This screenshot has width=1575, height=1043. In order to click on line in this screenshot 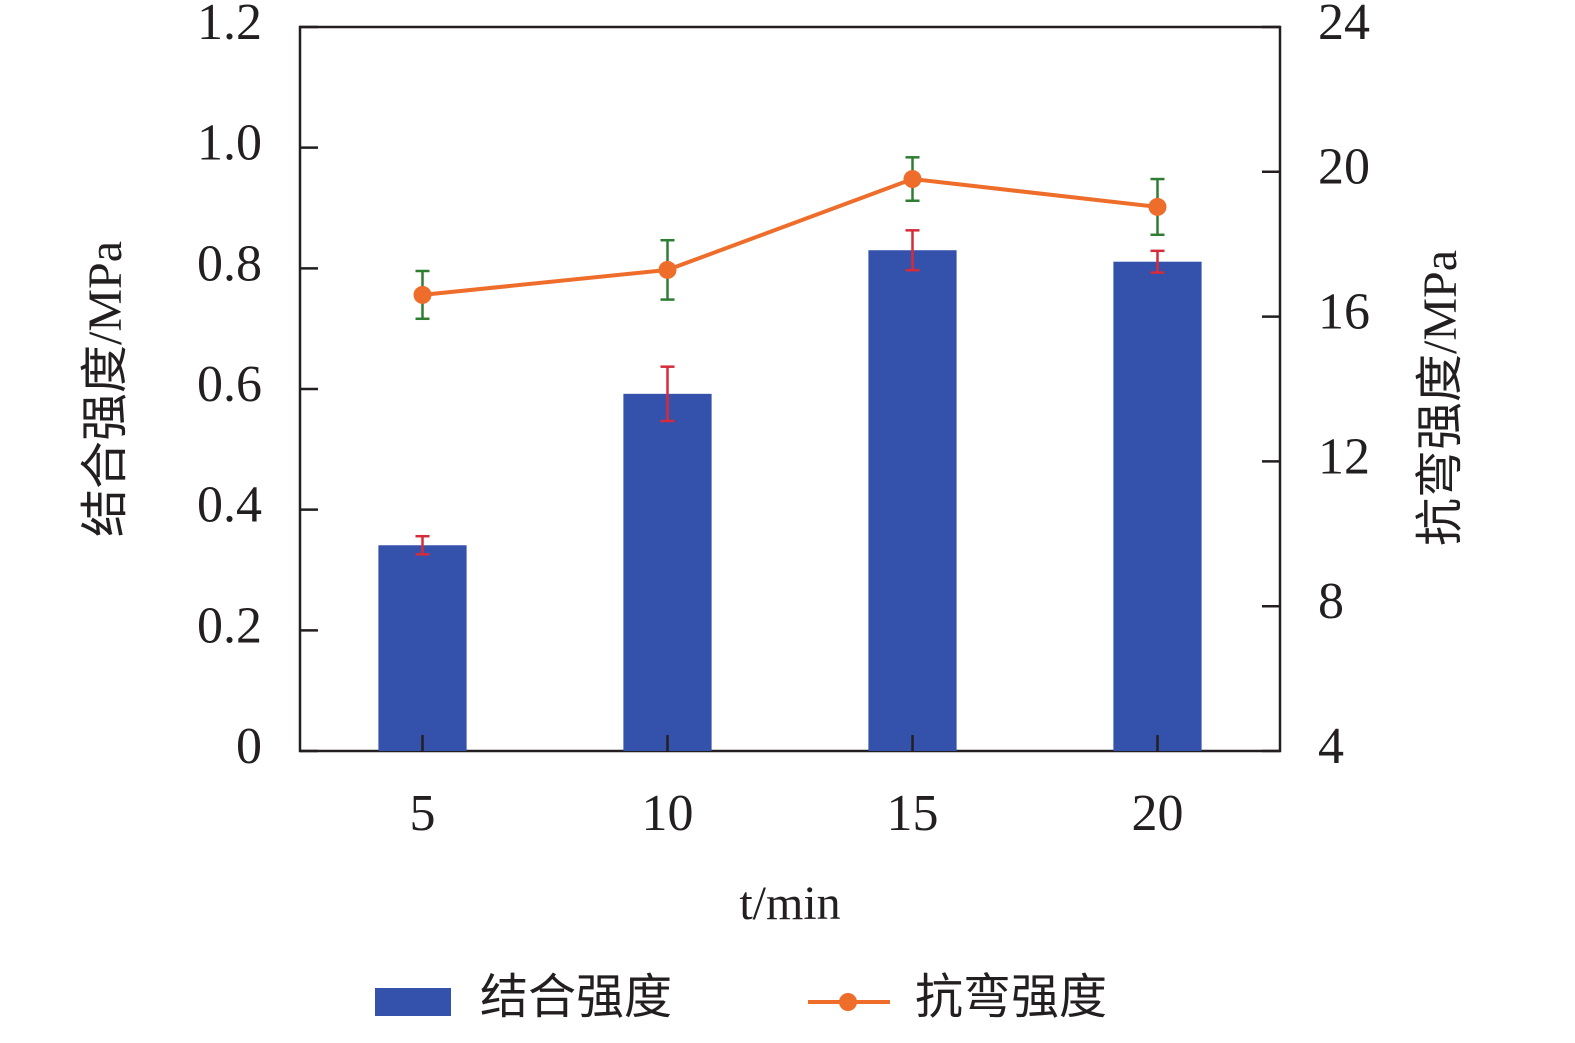, I will do `click(790, 236)`.